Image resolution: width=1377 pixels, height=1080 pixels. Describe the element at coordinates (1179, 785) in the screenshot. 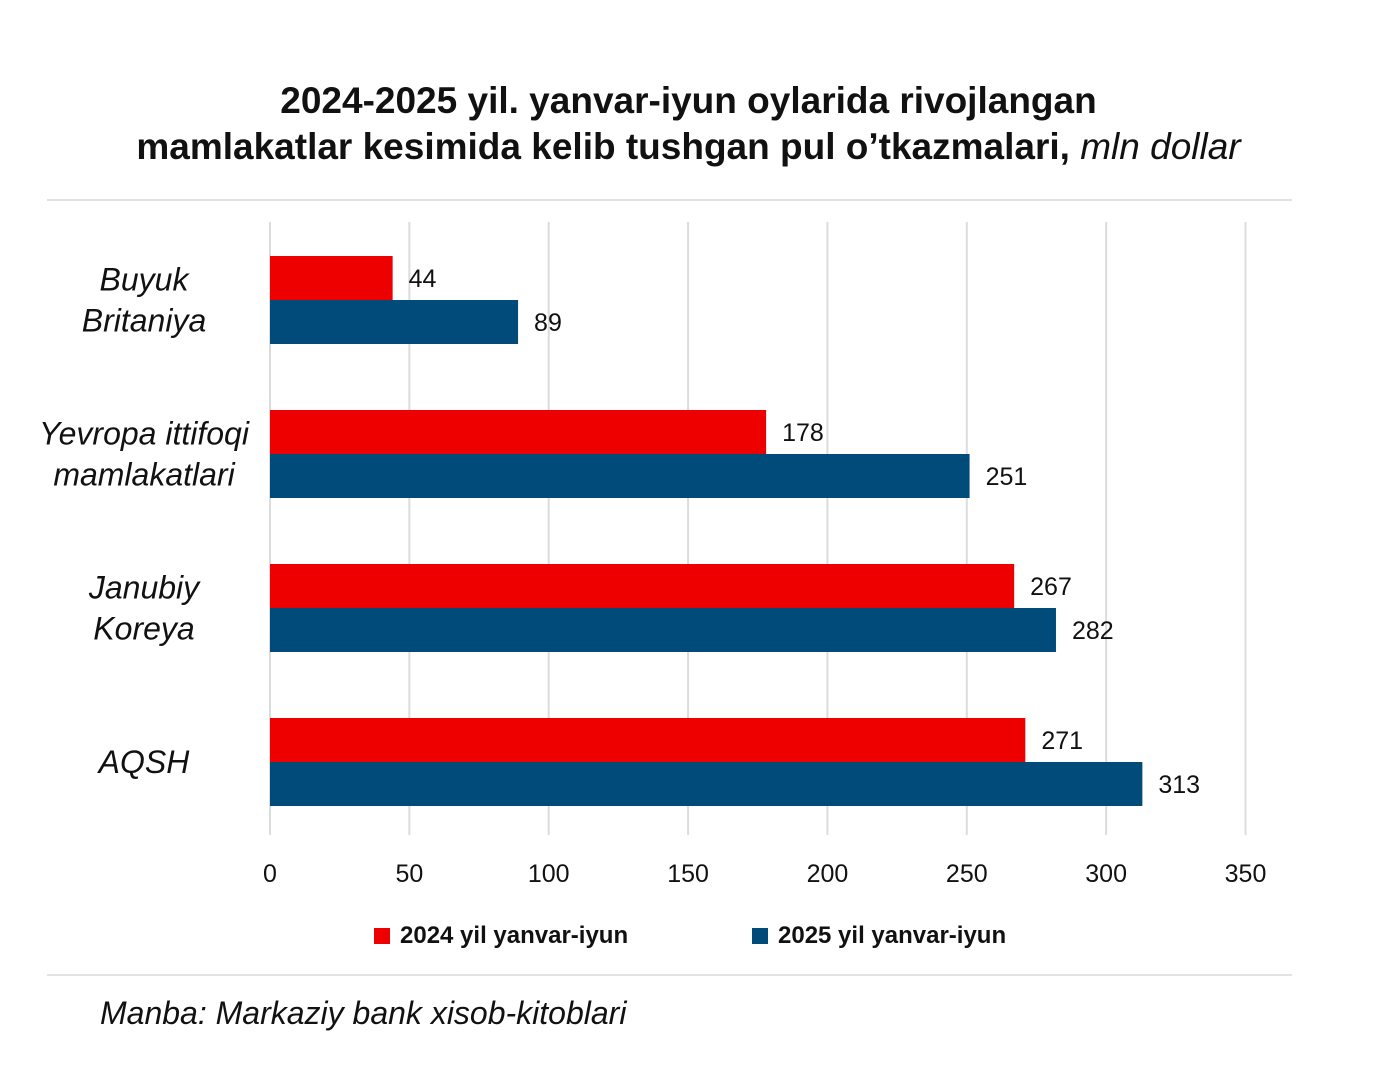

I see `data-label-s2-c4: 313` at that location.